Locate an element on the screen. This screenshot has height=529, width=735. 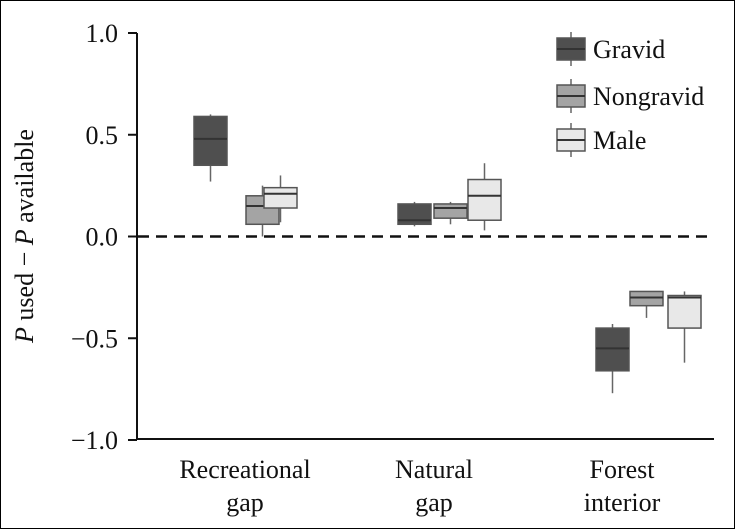
y-axis-label: P used − P available is located at coordinates (24, 236).